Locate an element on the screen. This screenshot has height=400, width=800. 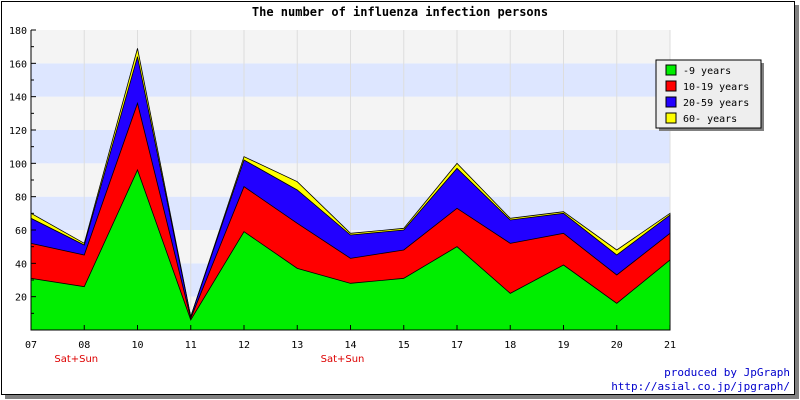
credit-line-1: produced by JpGraph is located at coordinates (727, 372).